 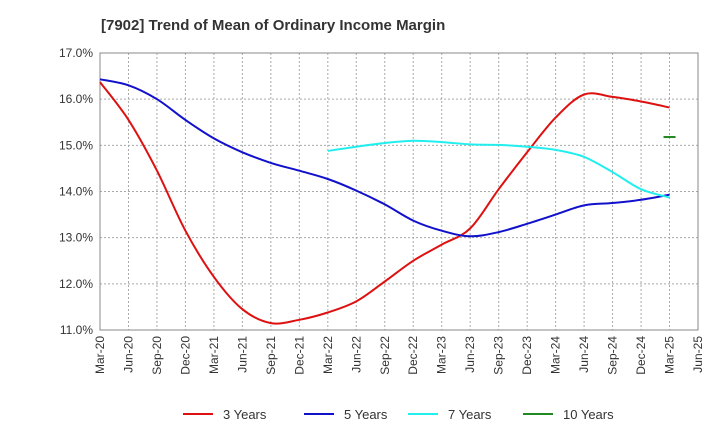 What do you see at coordinates (76, 99) in the screenshot?
I see `y-tick-label: 16.0%` at bounding box center [76, 99].